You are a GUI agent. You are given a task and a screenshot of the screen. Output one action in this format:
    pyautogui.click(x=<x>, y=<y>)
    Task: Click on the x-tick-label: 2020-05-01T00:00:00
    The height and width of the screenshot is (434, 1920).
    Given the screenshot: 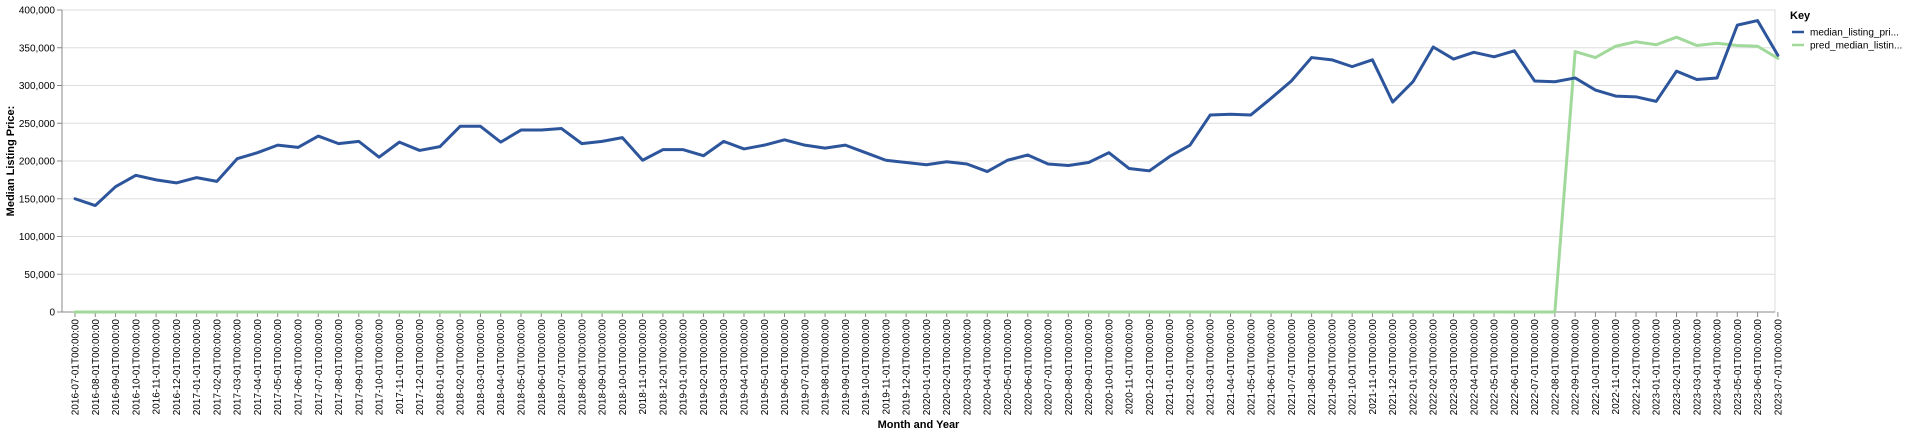 What is the action you would take?
    pyautogui.click(x=1008, y=367)
    